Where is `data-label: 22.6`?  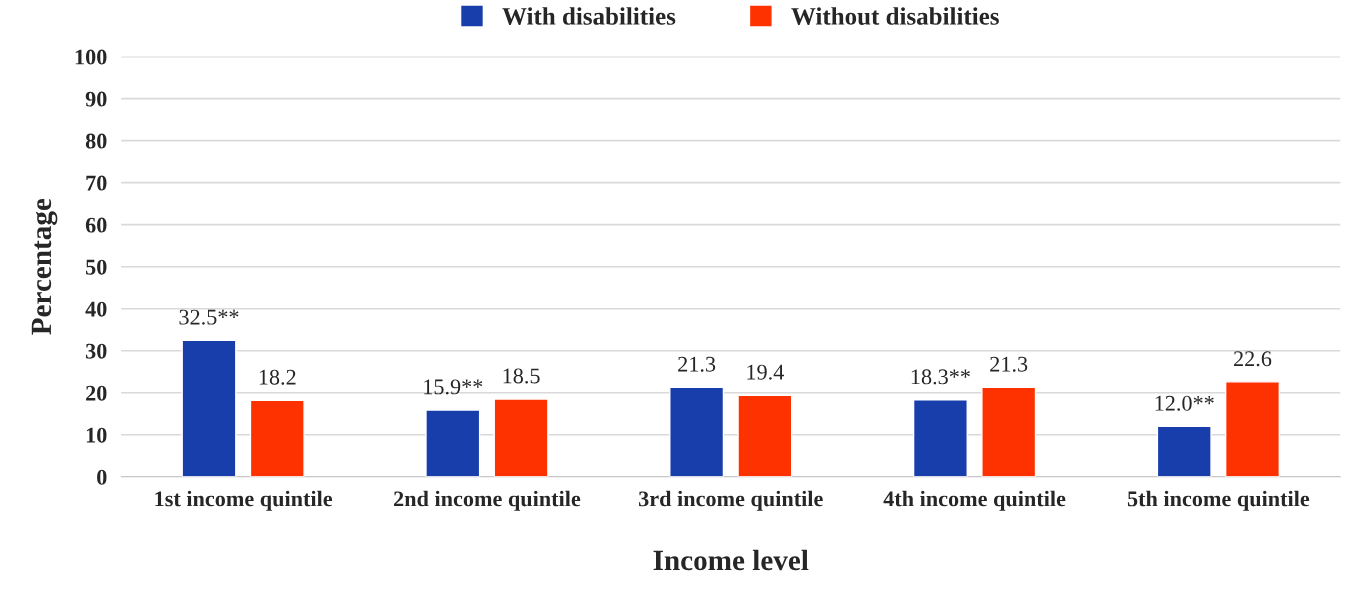
data-label: 22.6 is located at coordinates (1253, 359).